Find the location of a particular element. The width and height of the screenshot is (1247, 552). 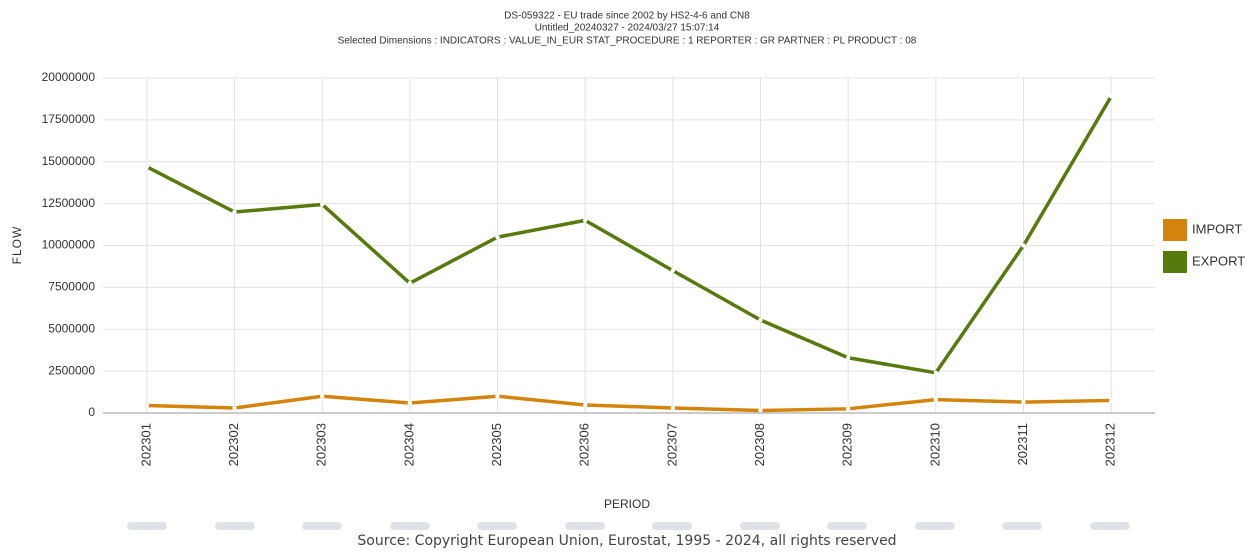

legend-label: EXPORT is located at coordinates (1218, 260).